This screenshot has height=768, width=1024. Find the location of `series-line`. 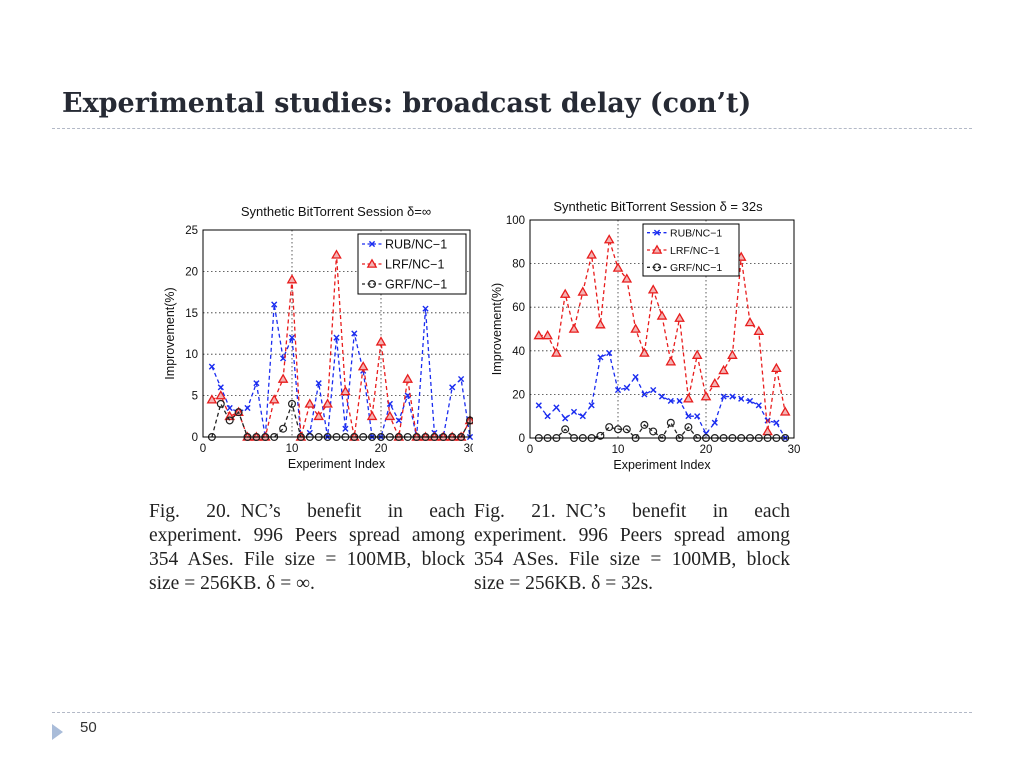

series-line is located at coordinates (662, 395).